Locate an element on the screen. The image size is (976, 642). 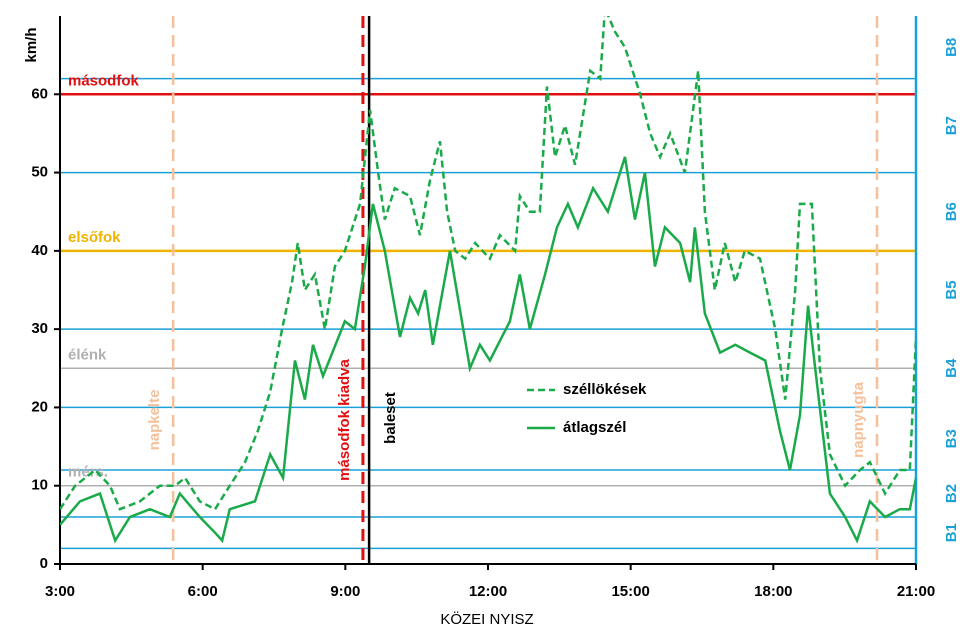
beaufort-label: B5 is located at coordinates (951, 289).